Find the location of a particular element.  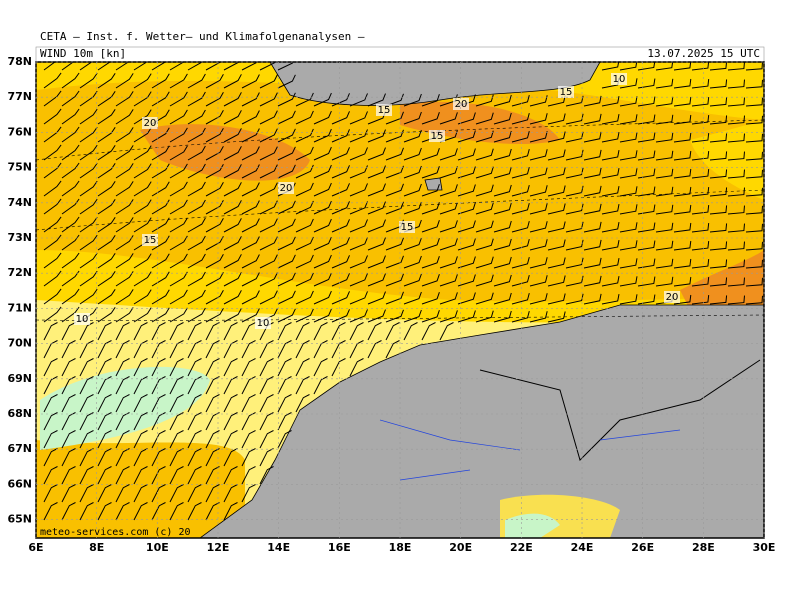

subtitle: WIND 10m [kn] is located at coordinates (83, 53).